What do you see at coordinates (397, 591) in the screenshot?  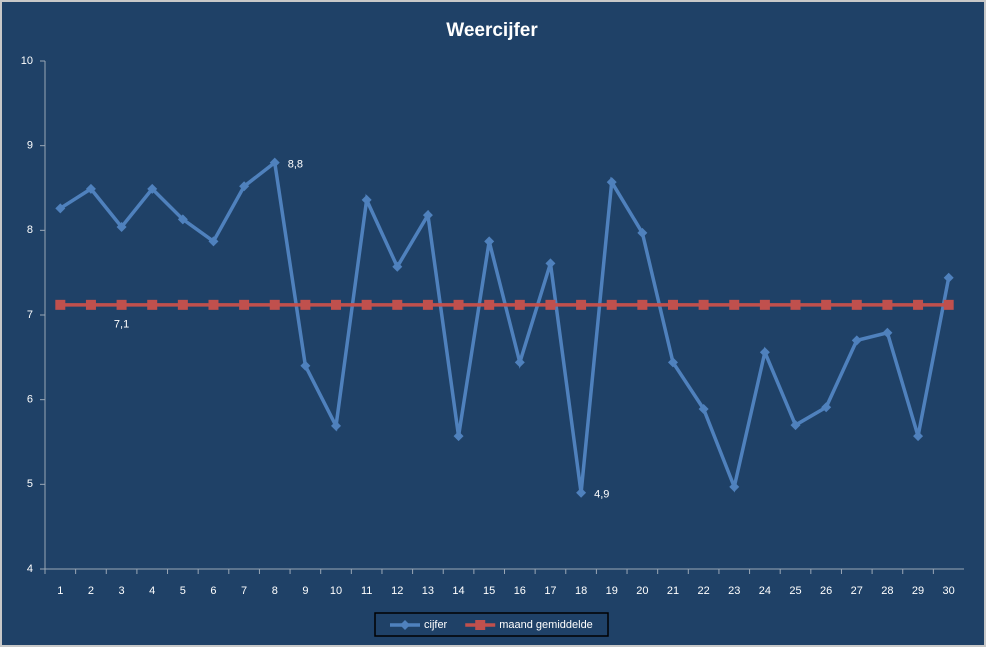 I see `x-tick-label: 12` at bounding box center [397, 591].